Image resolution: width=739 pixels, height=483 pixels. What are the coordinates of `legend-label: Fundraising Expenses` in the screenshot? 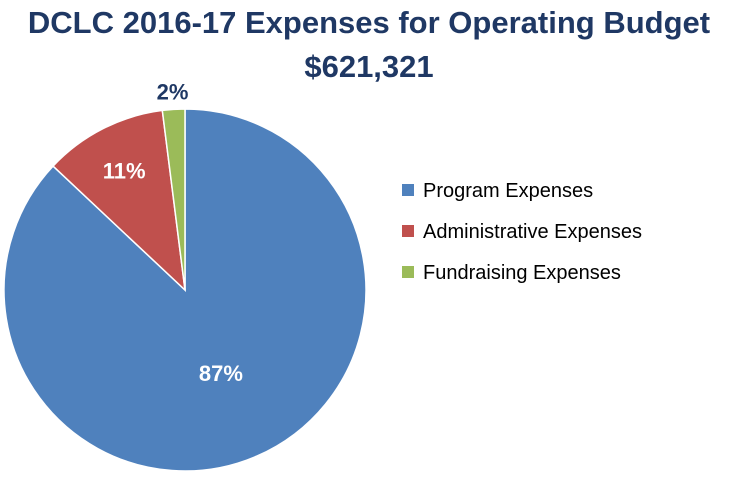 It's located at (522, 273).